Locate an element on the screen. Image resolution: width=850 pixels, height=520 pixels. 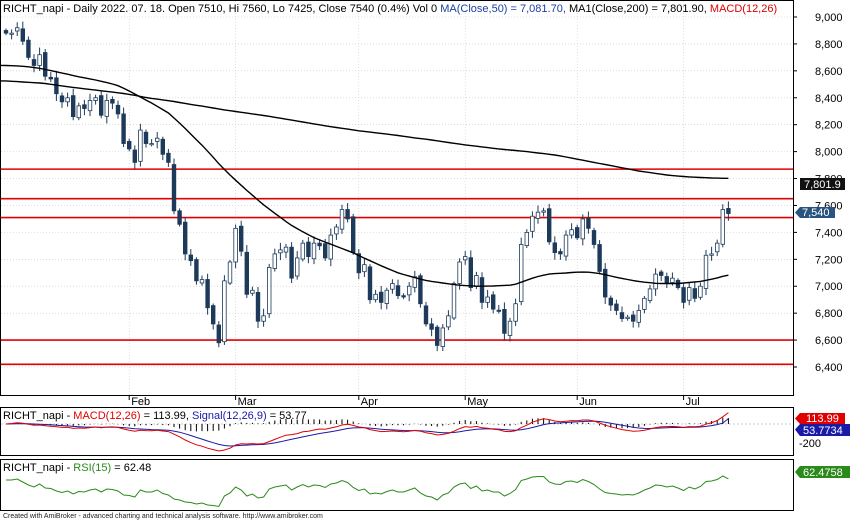
y-tick-label: 6,400 is located at coordinates (829, 368).